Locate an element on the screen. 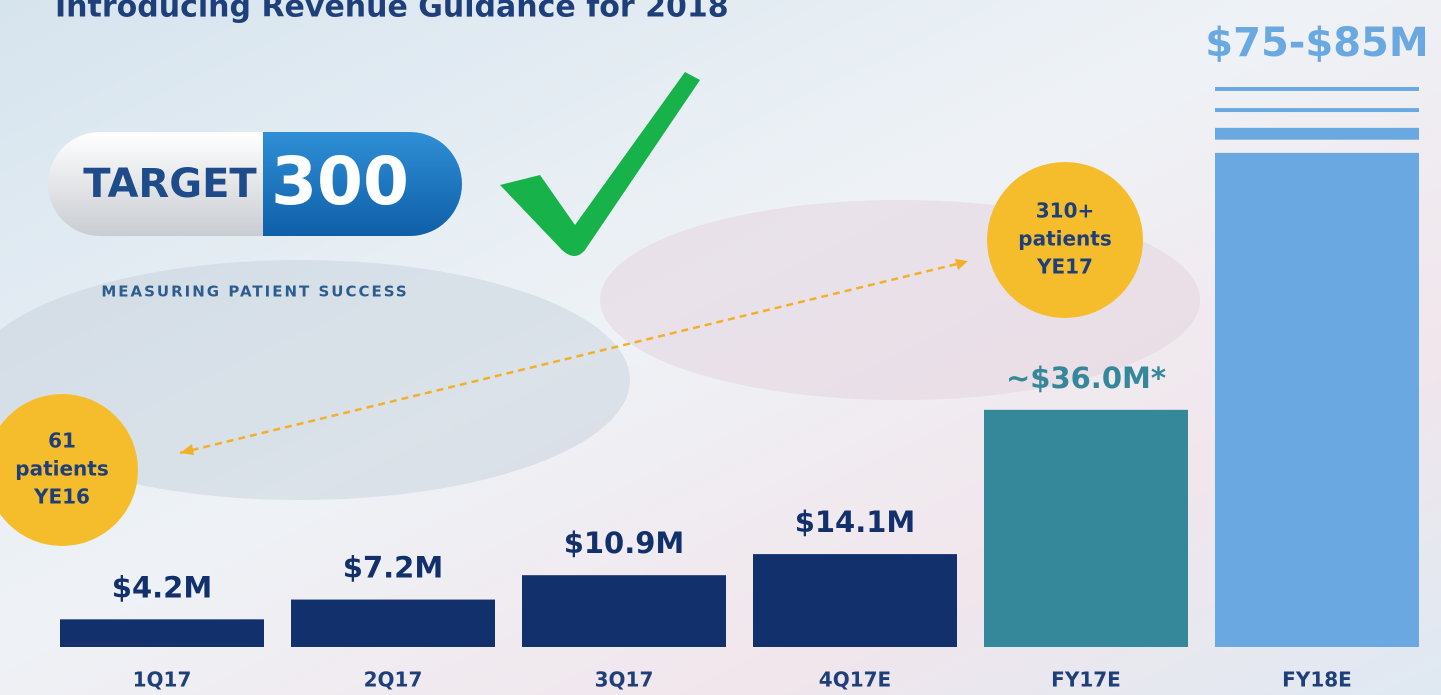  logo-word: TARGET is located at coordinates (170, 184).